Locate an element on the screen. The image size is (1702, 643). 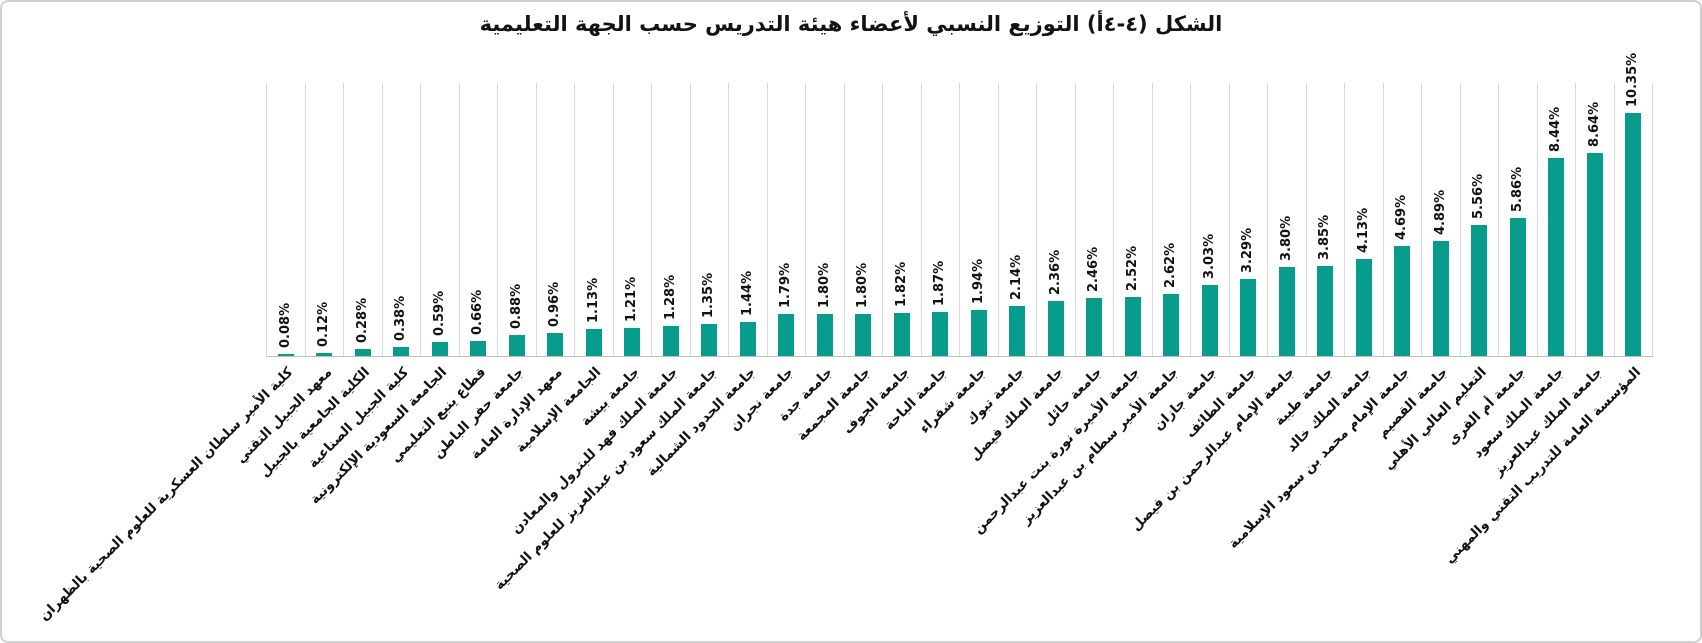
bar-value-label: 0.59% is located at coordinates (439, 314).